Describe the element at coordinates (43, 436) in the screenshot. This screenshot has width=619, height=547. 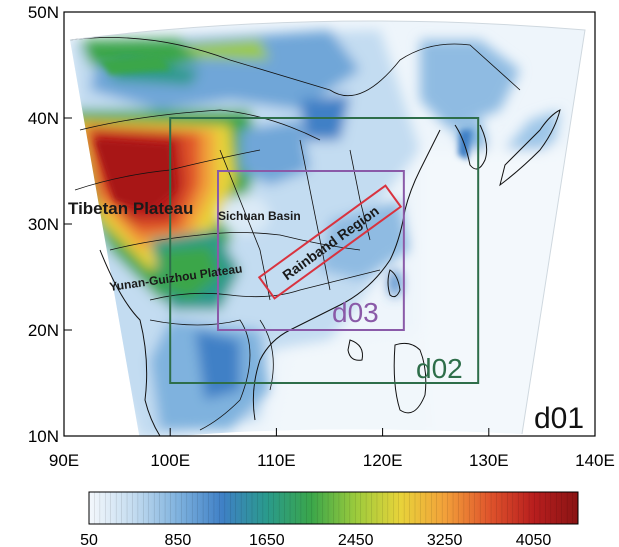
I see `lat-tick-label: 10N` at that location.